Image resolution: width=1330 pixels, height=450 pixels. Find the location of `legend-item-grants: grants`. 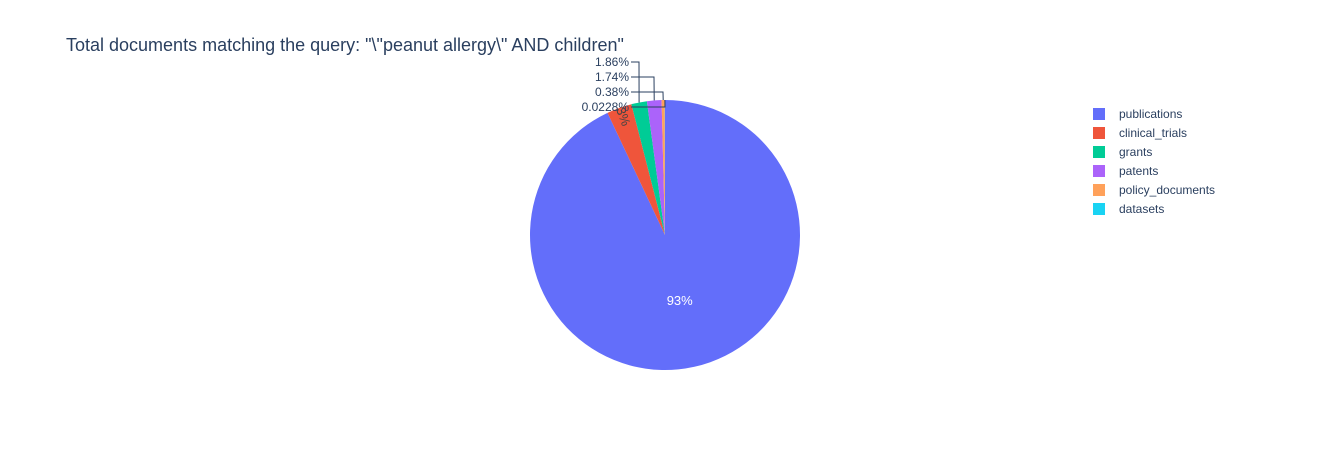

legend-item-grants: grants is located at coordinates (1122, 152).